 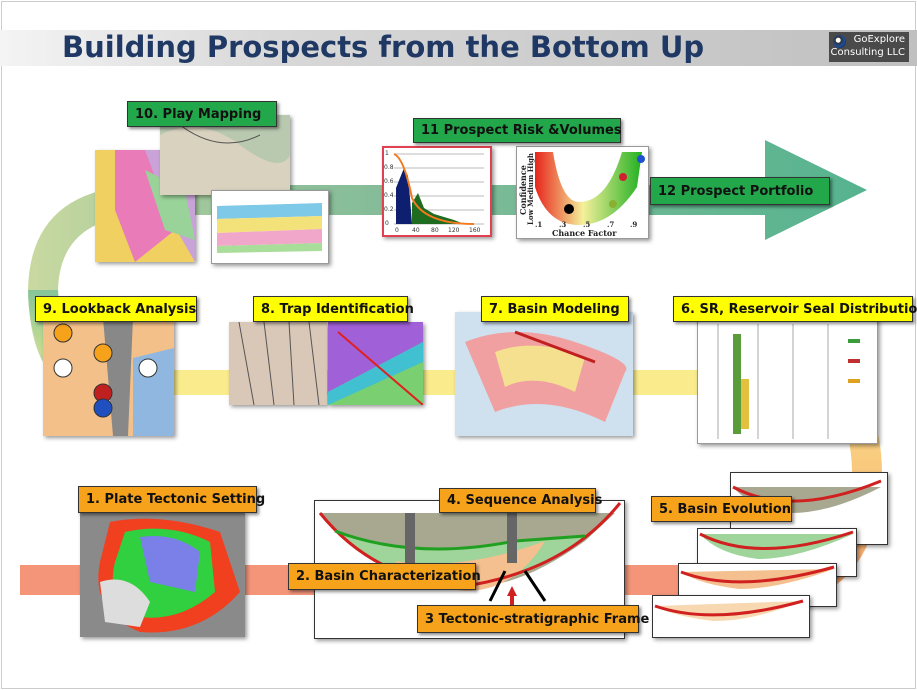 I want to click on lookback-map-image, so click(x=108, y=377).